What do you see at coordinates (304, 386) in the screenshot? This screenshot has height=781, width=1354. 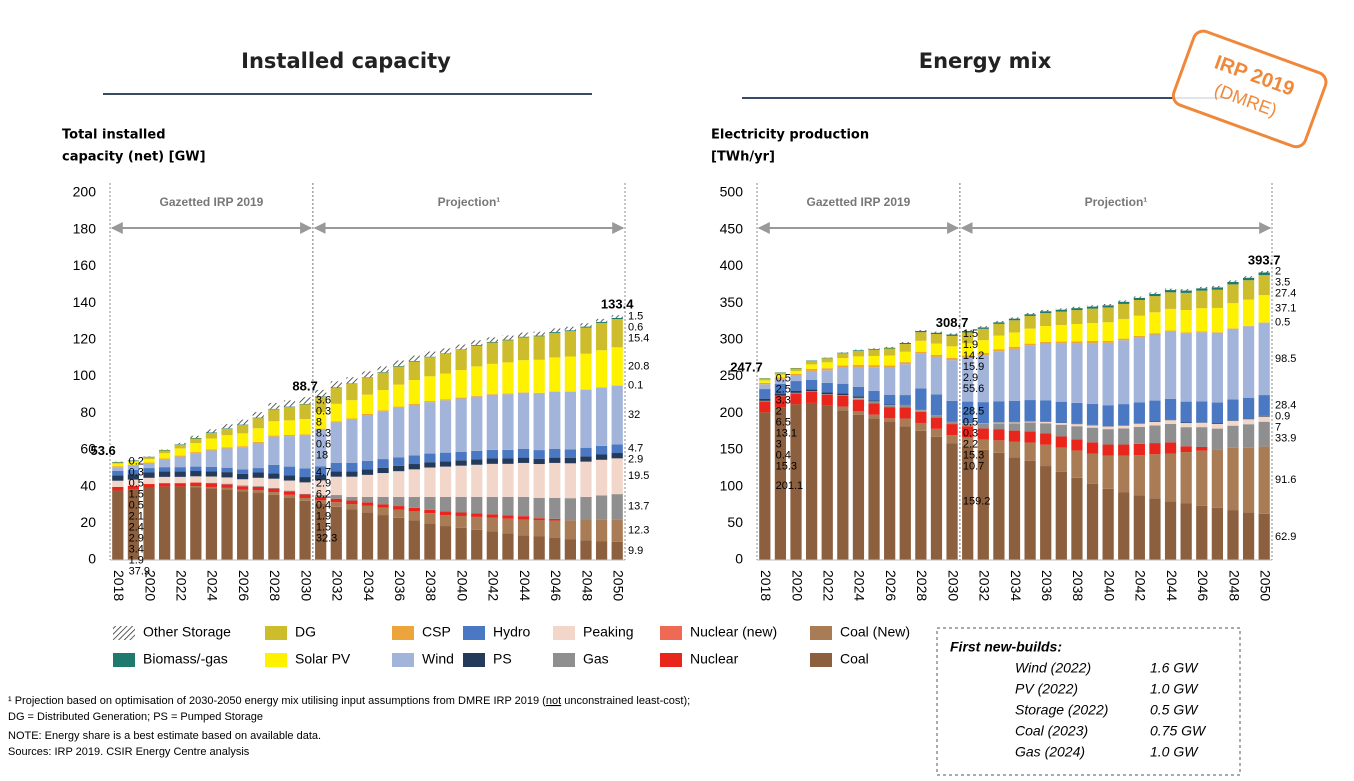 I see `total-label: 88.7` at bounding box center [304, 386].